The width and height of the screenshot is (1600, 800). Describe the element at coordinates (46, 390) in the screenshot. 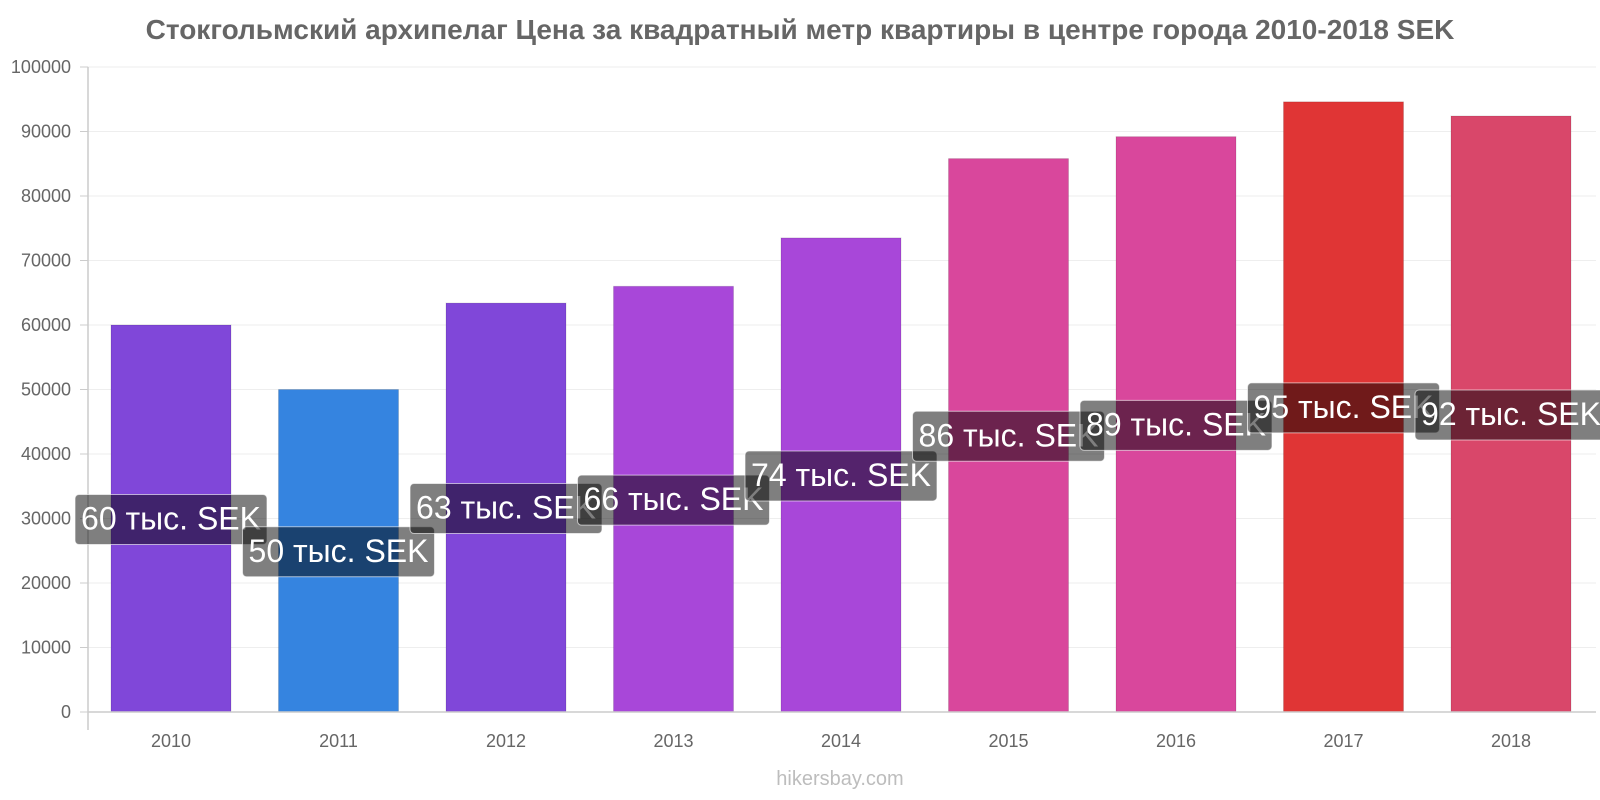

I see `y-tick-label: 50000` at that location.